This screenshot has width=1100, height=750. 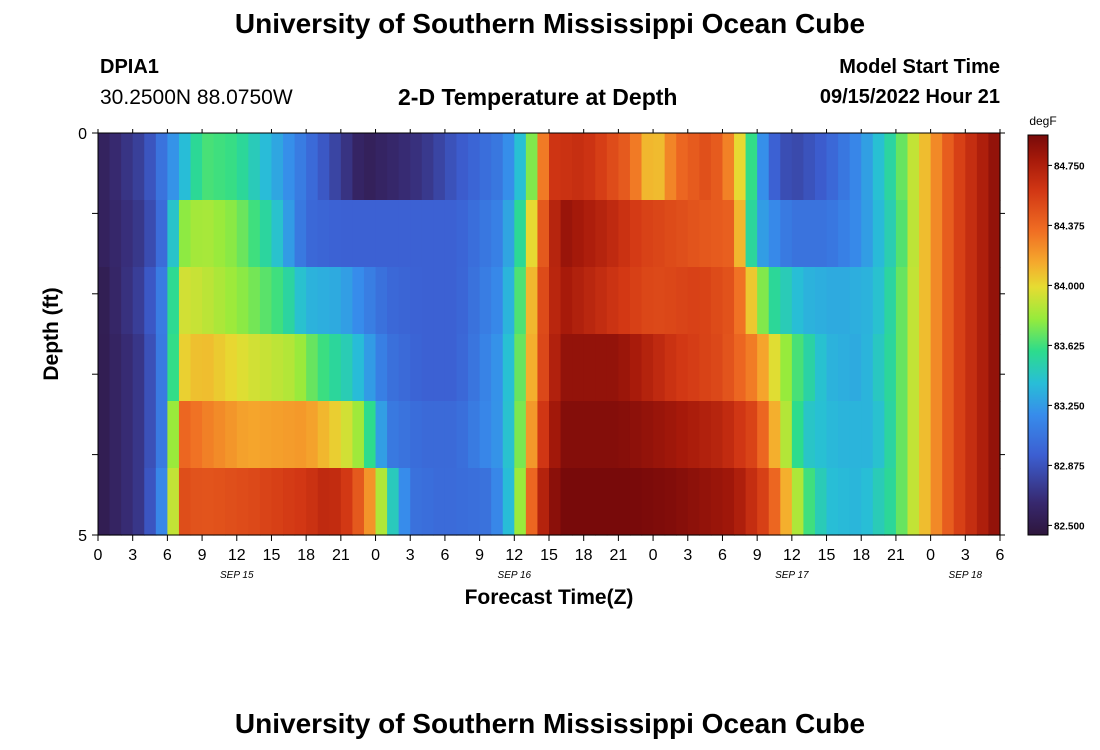 What do you see at coordinates (1000, 555) in the screenshot?
I see `x-tick-label: 6` at bounding box center [1000, 555].